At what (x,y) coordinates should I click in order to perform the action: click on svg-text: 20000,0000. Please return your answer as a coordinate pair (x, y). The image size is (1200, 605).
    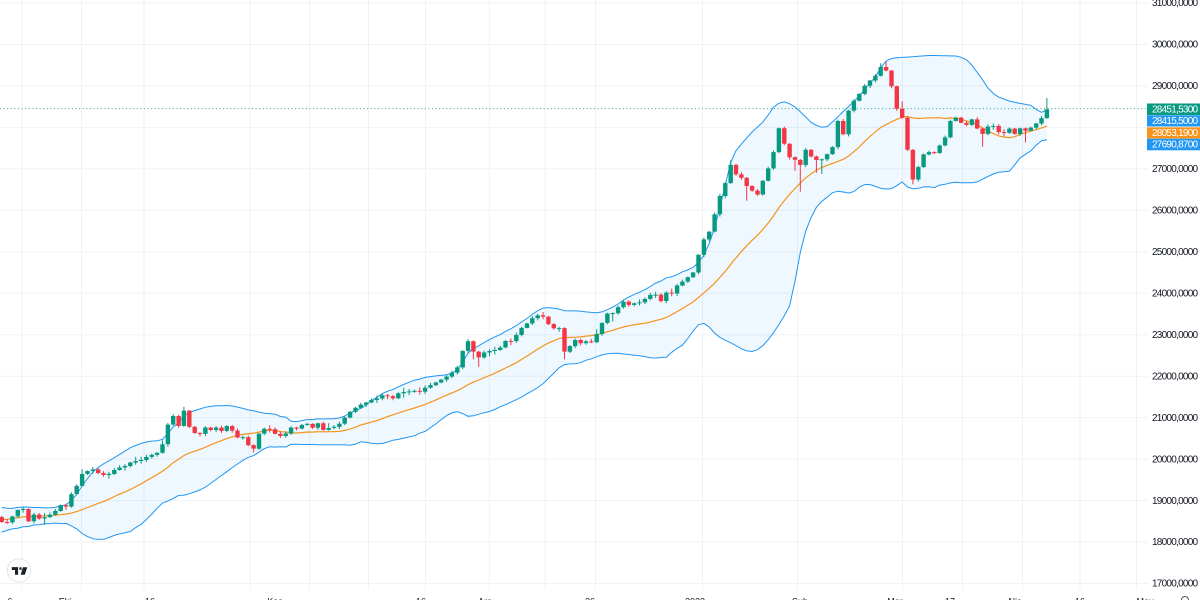
    Looking at the image, I should click on (1175, 459).